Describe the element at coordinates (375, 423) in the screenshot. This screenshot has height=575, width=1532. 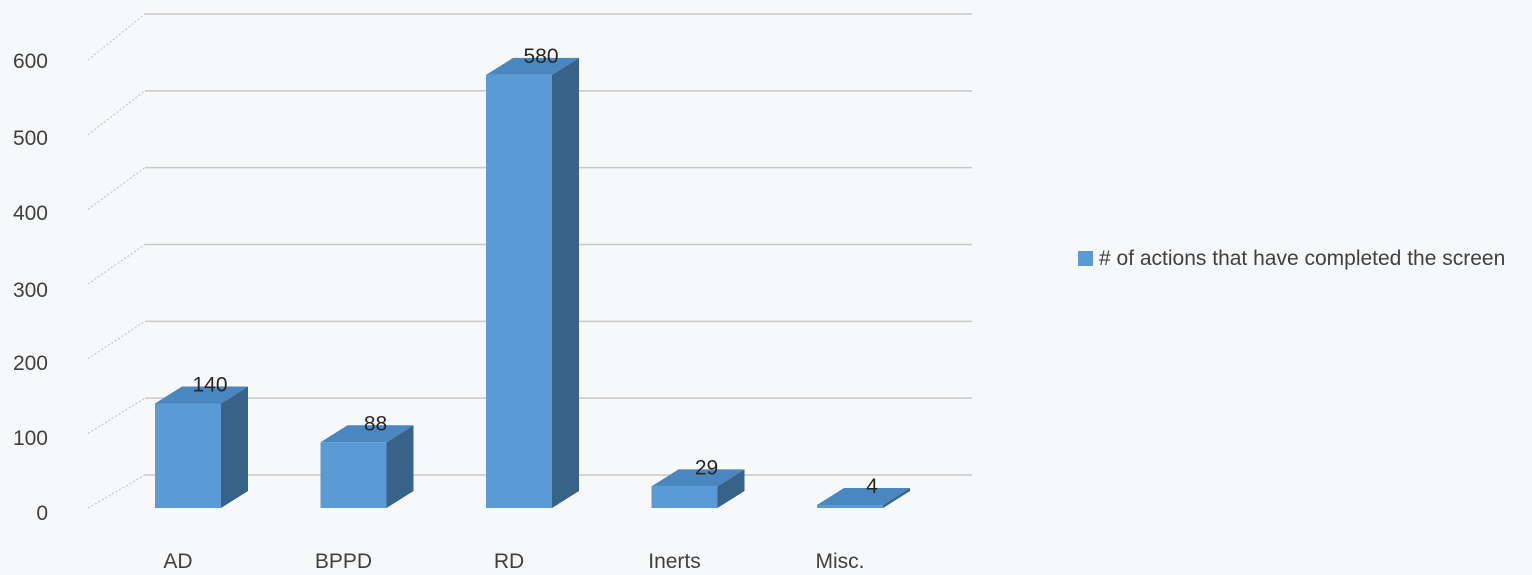
I see `data-label: 88` at that location.